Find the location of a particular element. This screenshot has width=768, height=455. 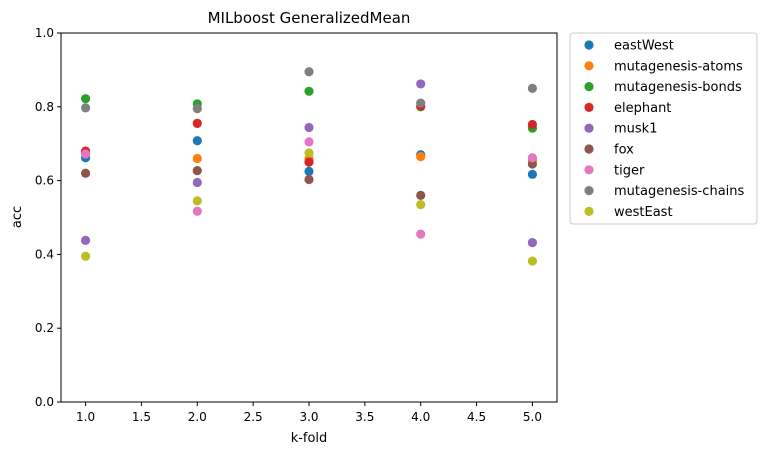

series-fox is located at coordinates (309, 179).